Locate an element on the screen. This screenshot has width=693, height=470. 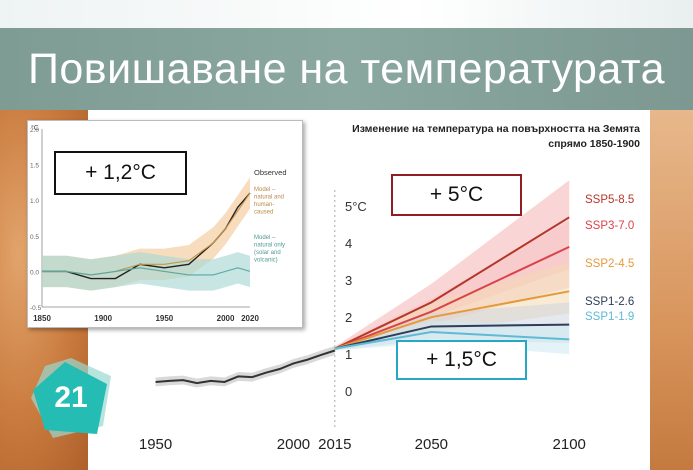
historical-line is located at coordinates (245, 367).